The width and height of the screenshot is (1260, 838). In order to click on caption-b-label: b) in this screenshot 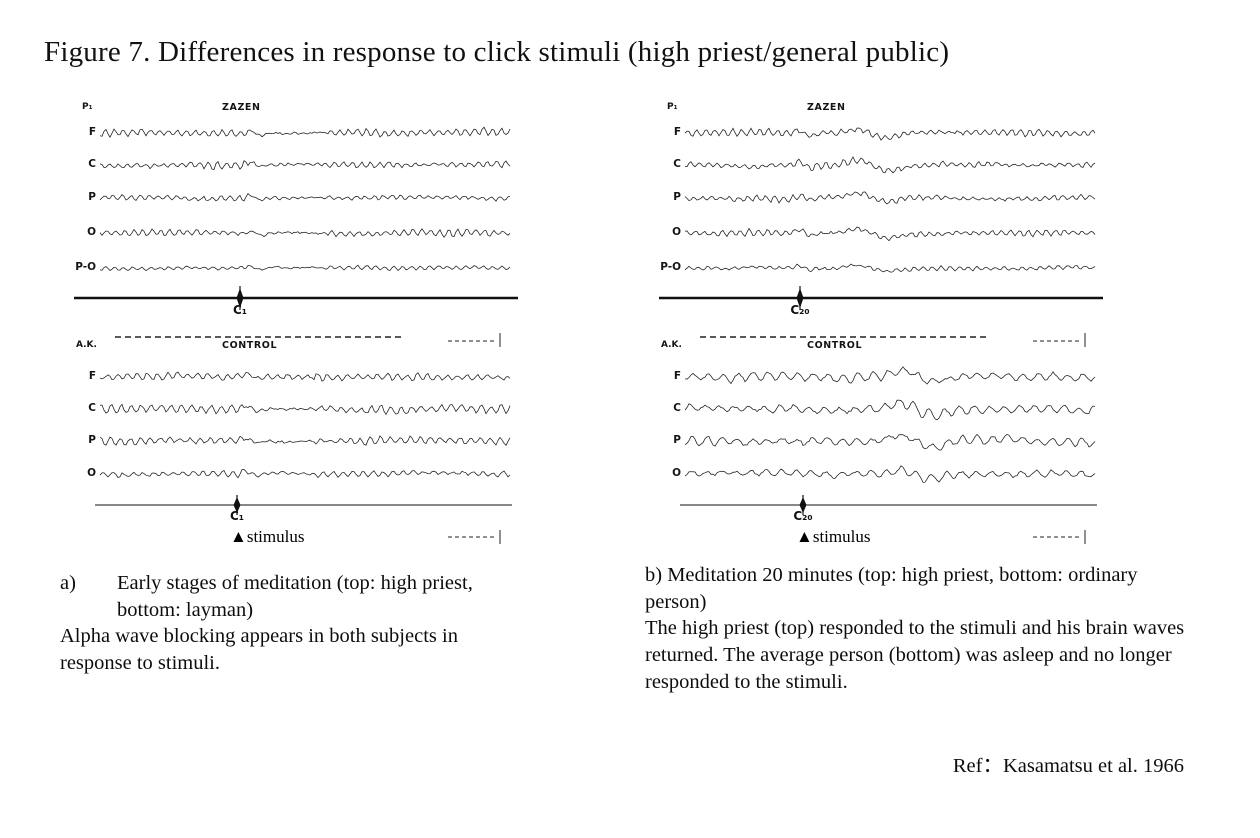, I will do `click(654, 575)`.